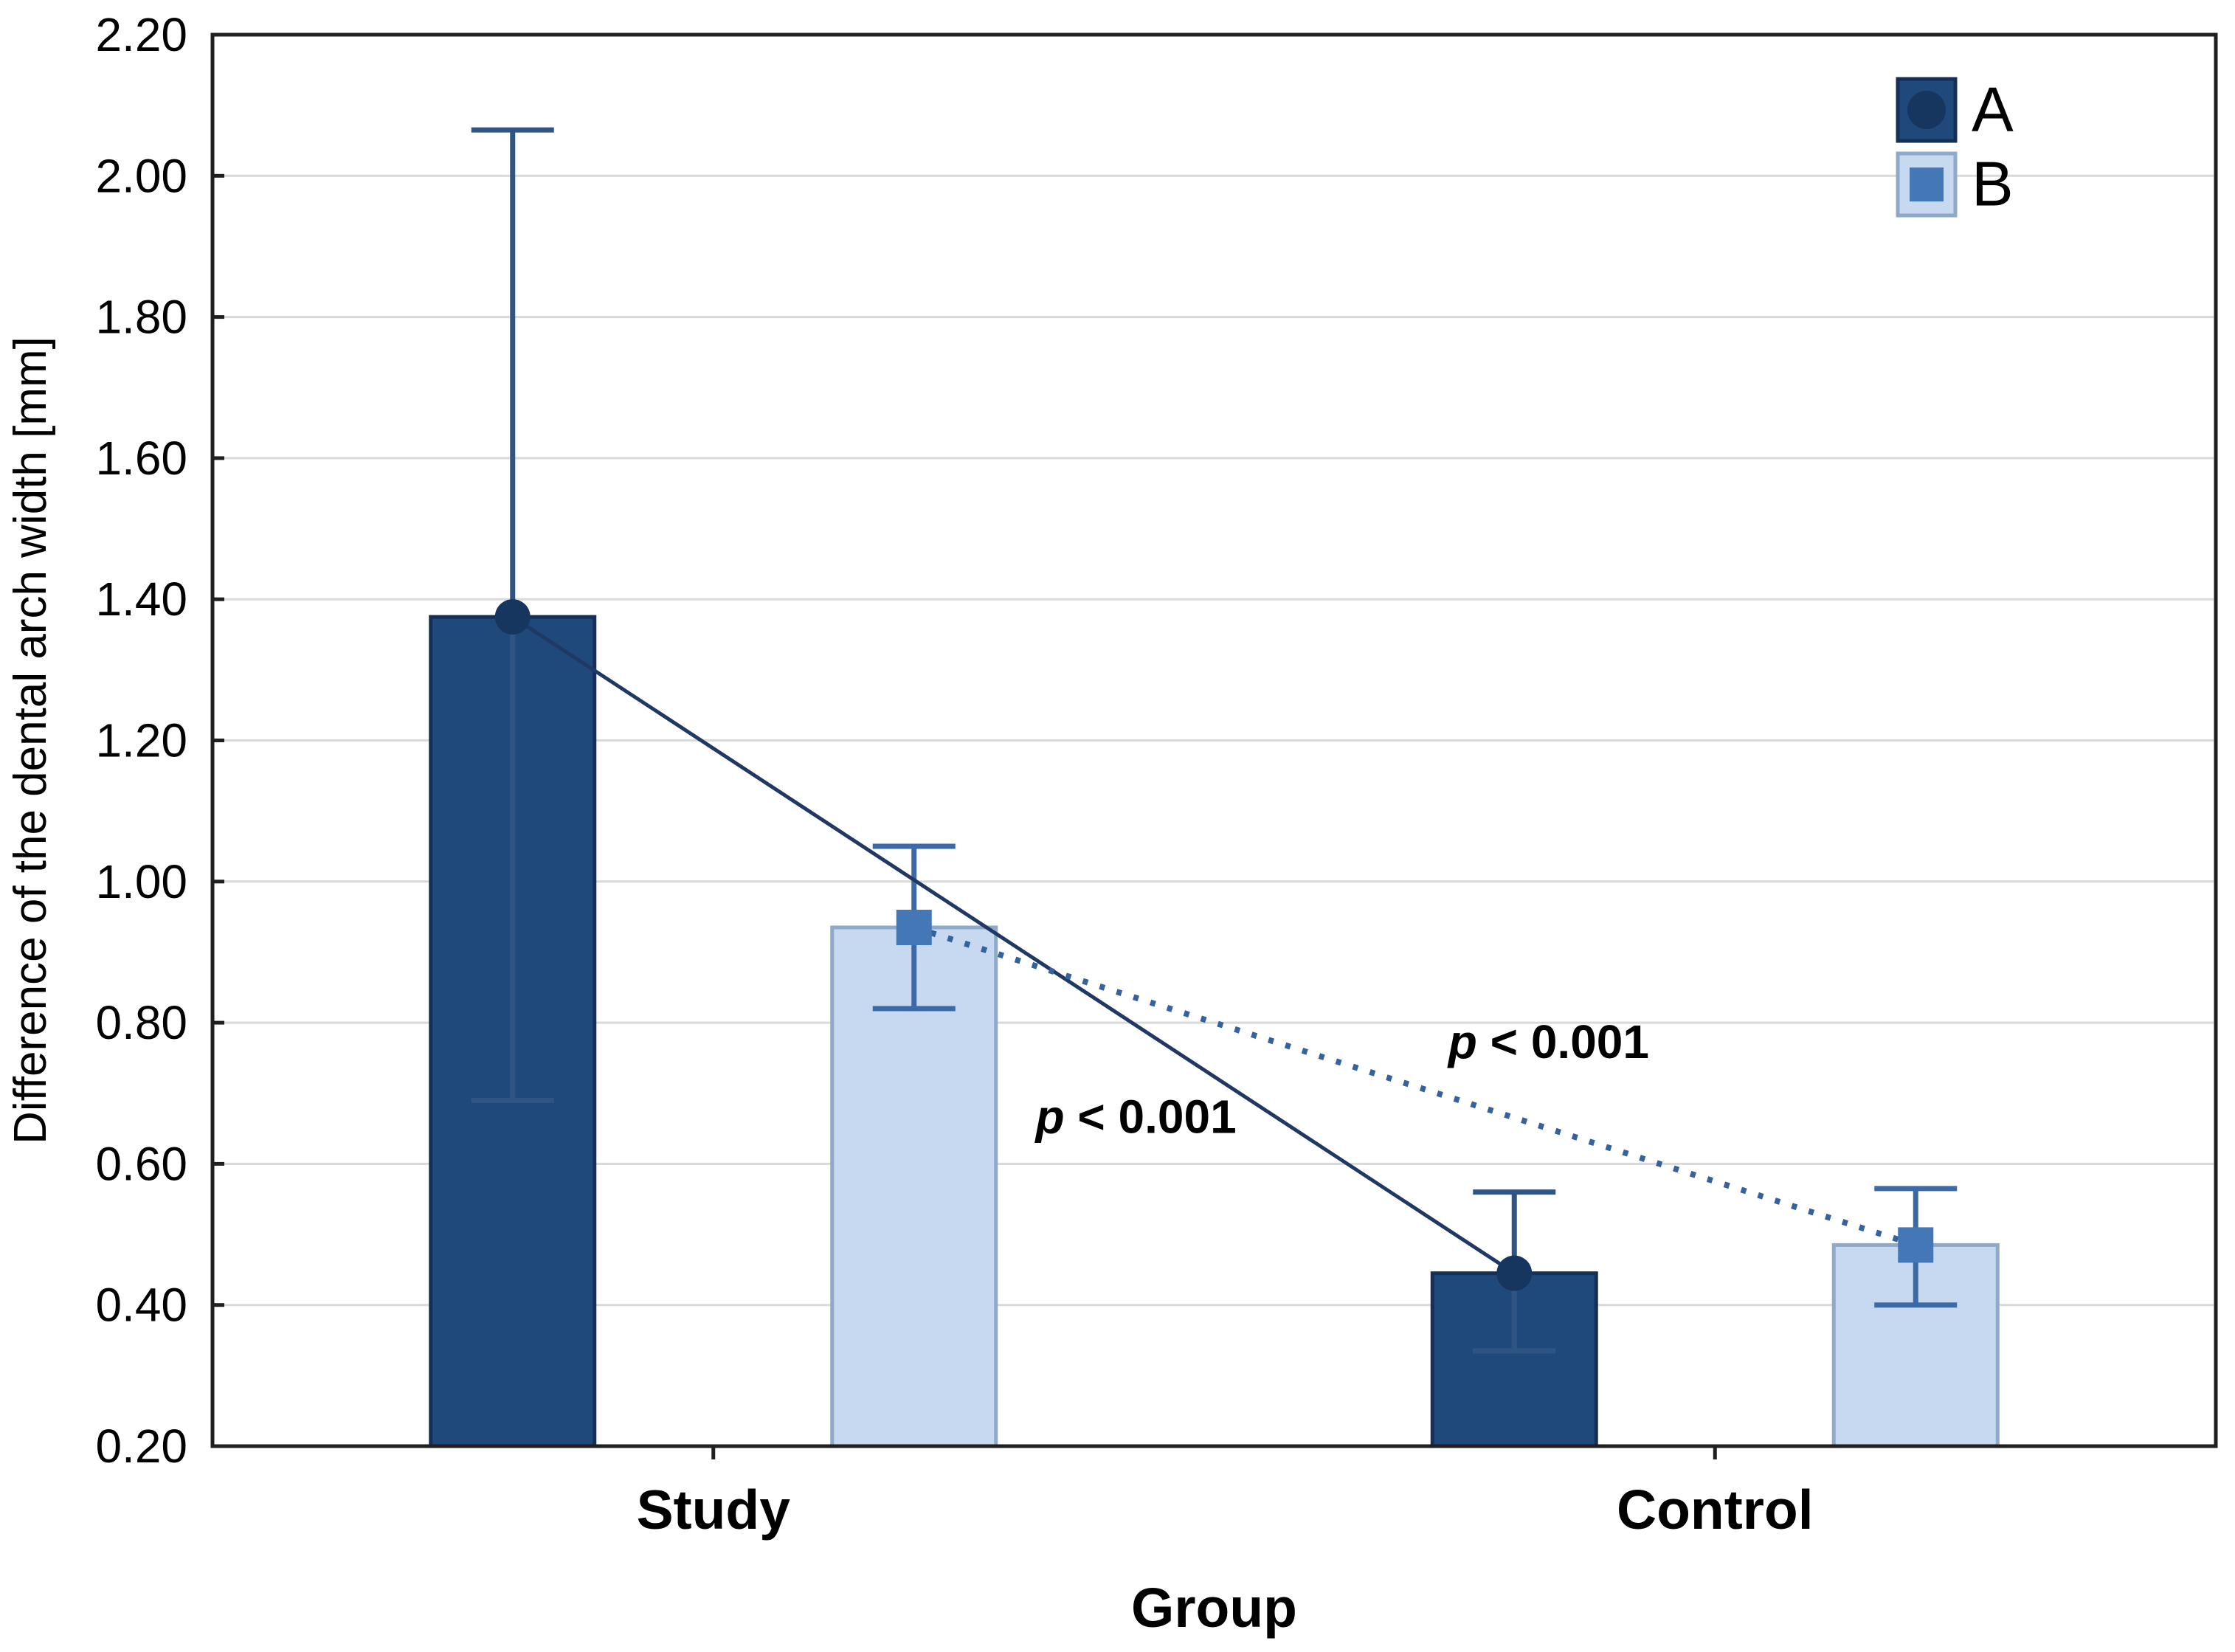  I want to click on y-tick-label: 0.60, so click(141, 1163).